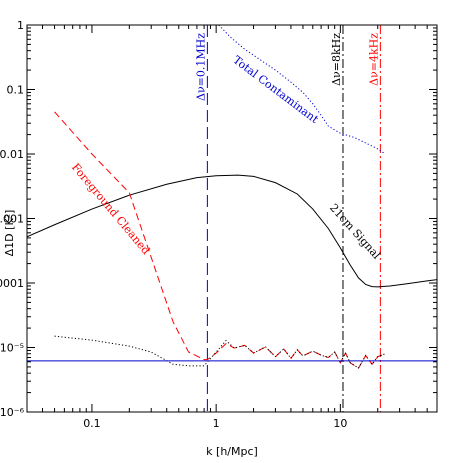 The image size is (463, 463). What do you see at coordinates (111, 209) in the screenshot?
I see `label-foreground-cleaned: Foreground Cleaned` at bounding box center [111, 209].